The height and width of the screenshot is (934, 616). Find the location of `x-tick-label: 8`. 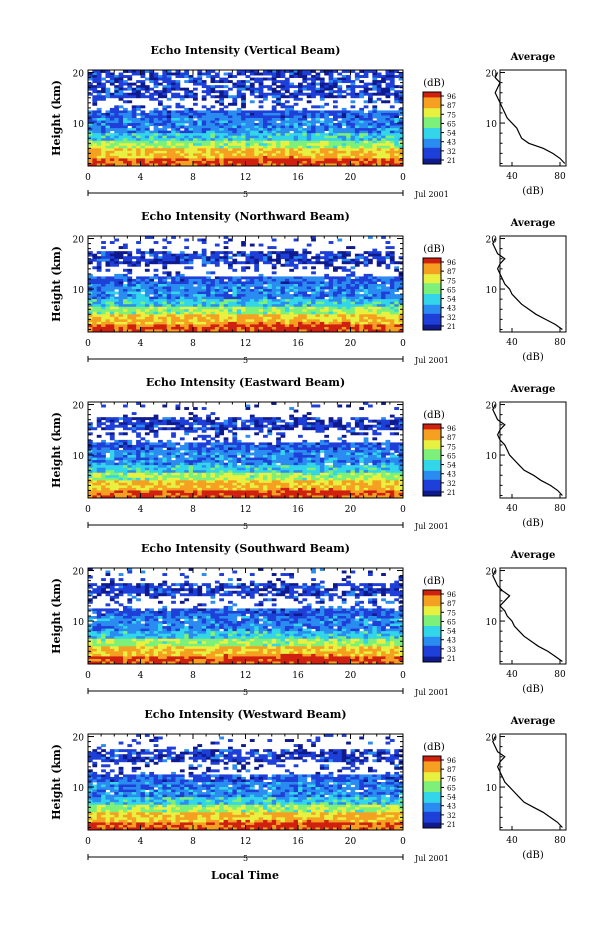

x-tick-label: 8 is located at coordinates (193, 178).